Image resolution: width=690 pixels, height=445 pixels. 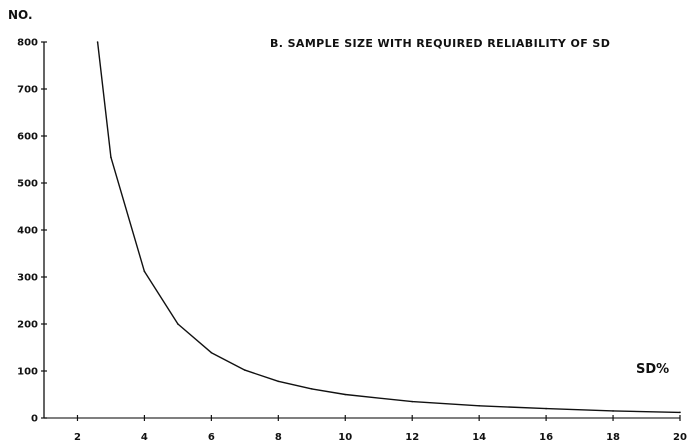 I want to click on y-tick-label: 800, so click(x=27, y=43).